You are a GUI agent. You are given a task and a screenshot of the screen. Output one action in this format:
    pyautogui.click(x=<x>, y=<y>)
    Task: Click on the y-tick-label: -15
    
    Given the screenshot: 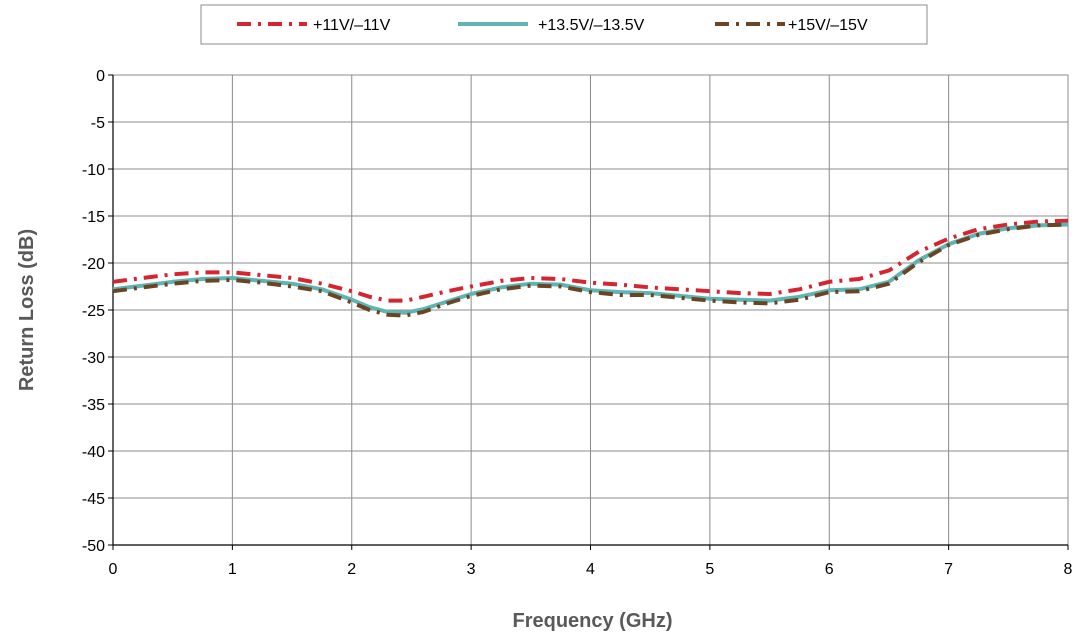 What is the action you would take?
    pyautogui.click(x=93, y=217)
    